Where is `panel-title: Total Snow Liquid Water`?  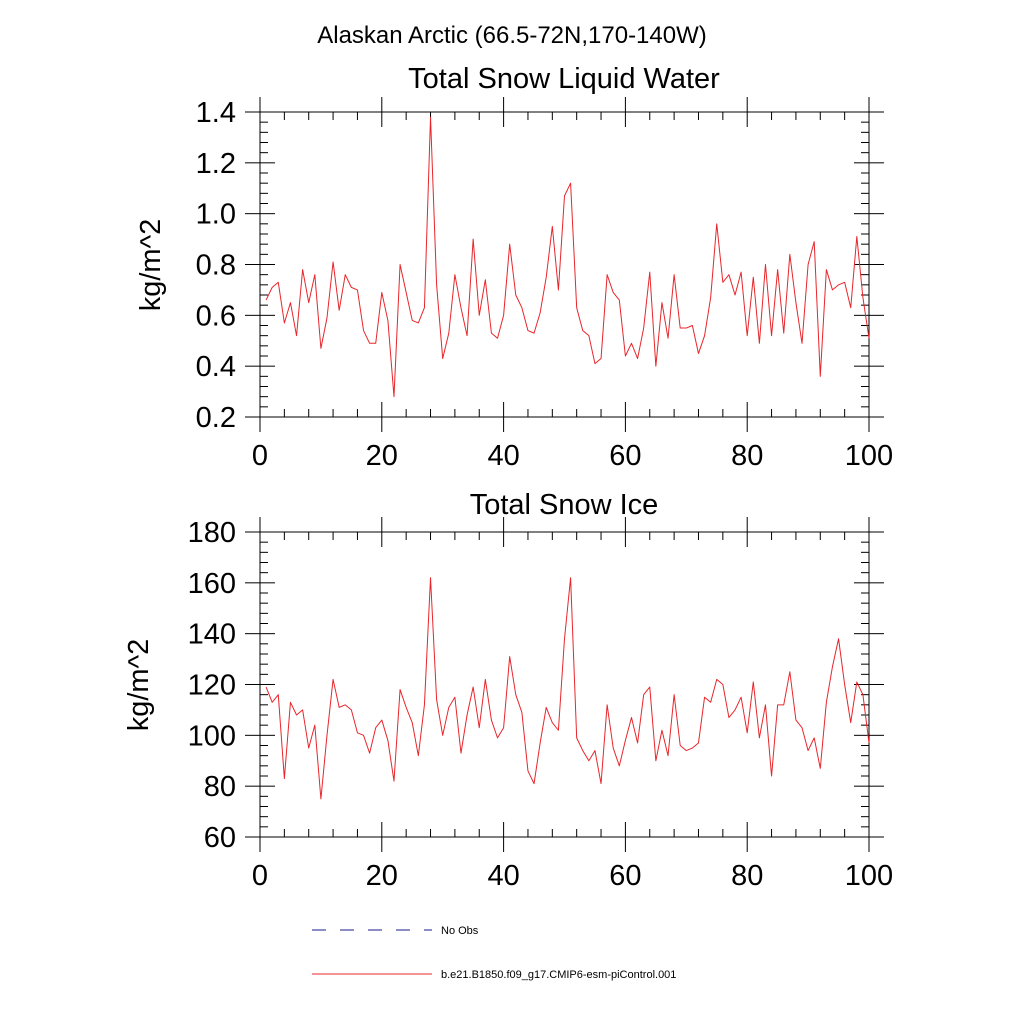
panel-title: Total Snow Liquid Water is located at coordinates (564, 79).